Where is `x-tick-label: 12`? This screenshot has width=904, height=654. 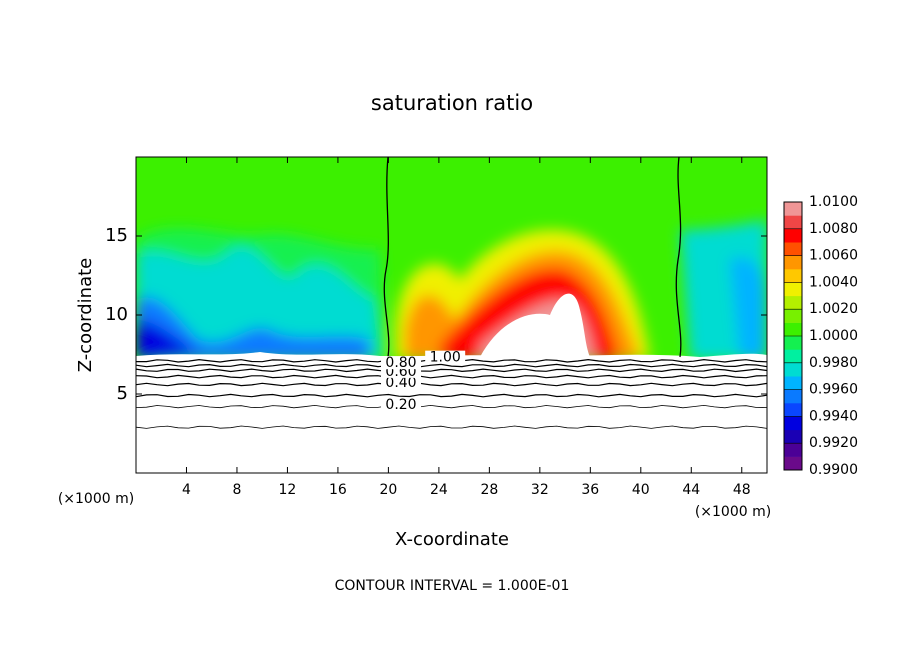 x-tick-label: 12 is located at coordinates (288, 490).